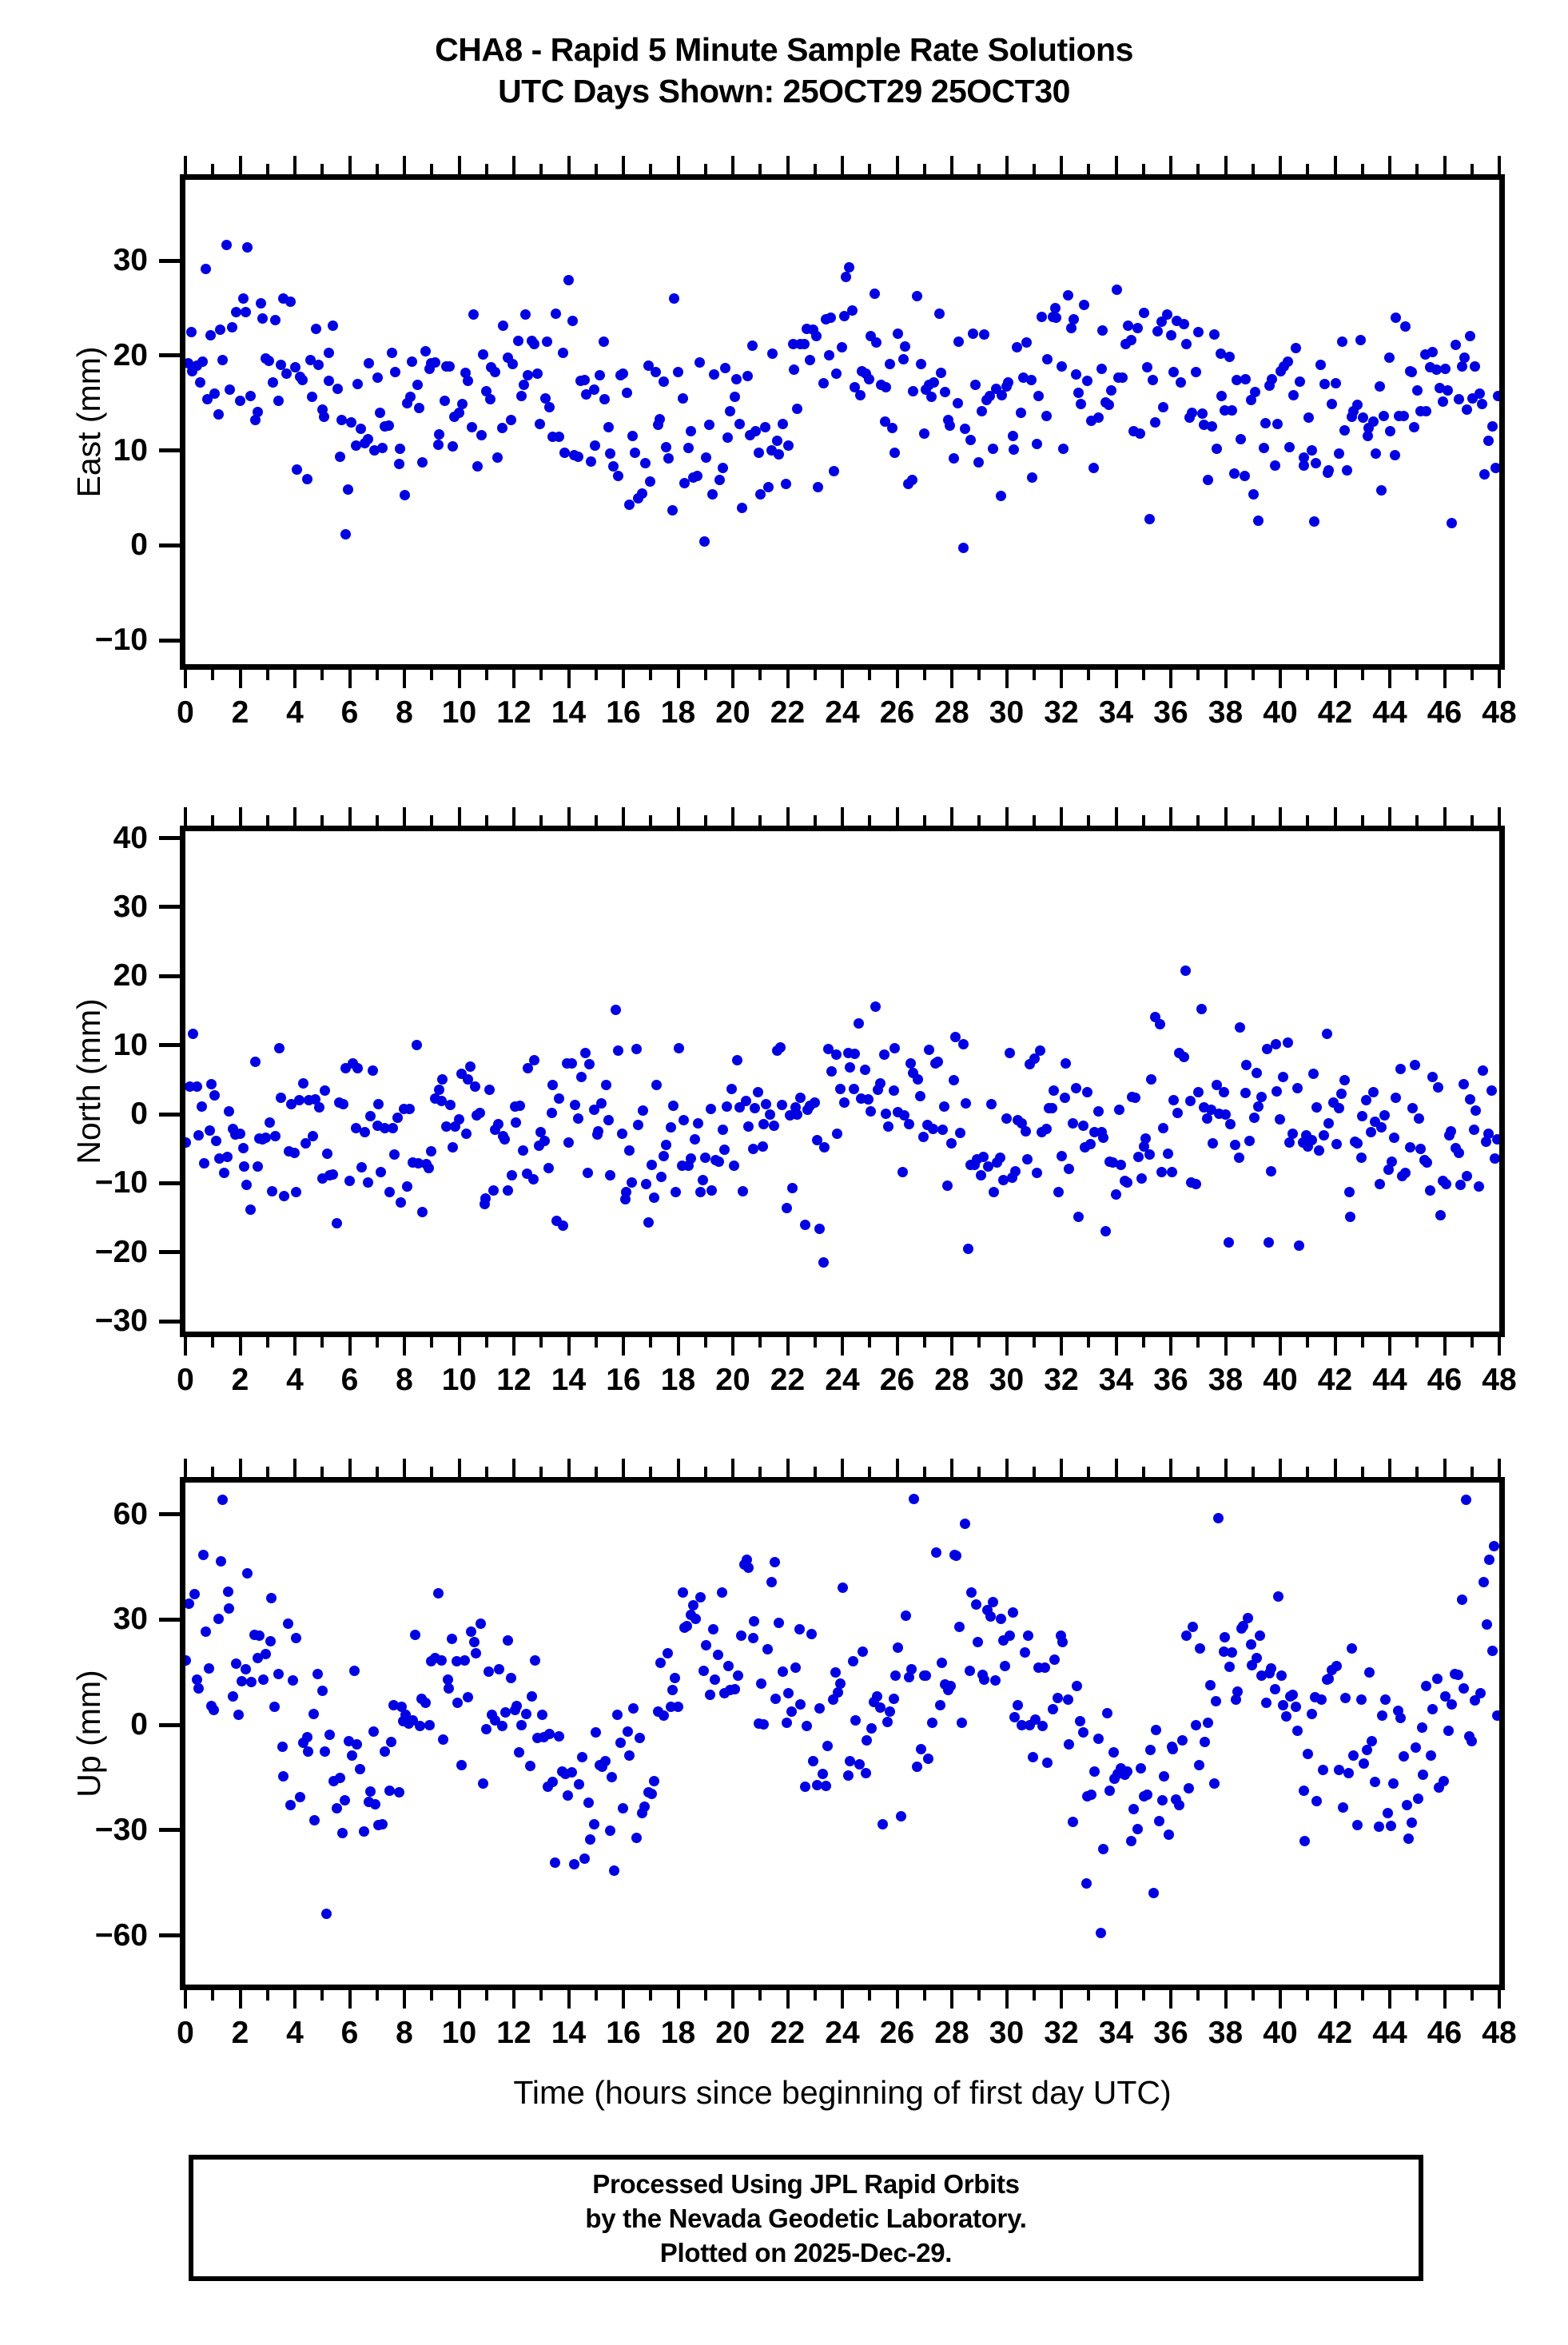 The width and height of the screenshot is (1568, 2345). Describe the element at coordinates (951, 1380) in the screenshot. I see `x-tick-label: 28` at that location.